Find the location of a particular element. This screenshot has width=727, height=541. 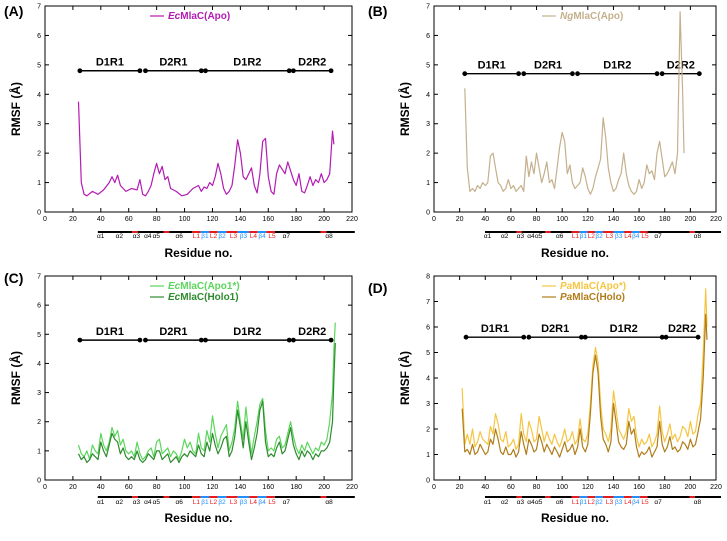

ss-label: L5 is located at coordinates (645, 236).